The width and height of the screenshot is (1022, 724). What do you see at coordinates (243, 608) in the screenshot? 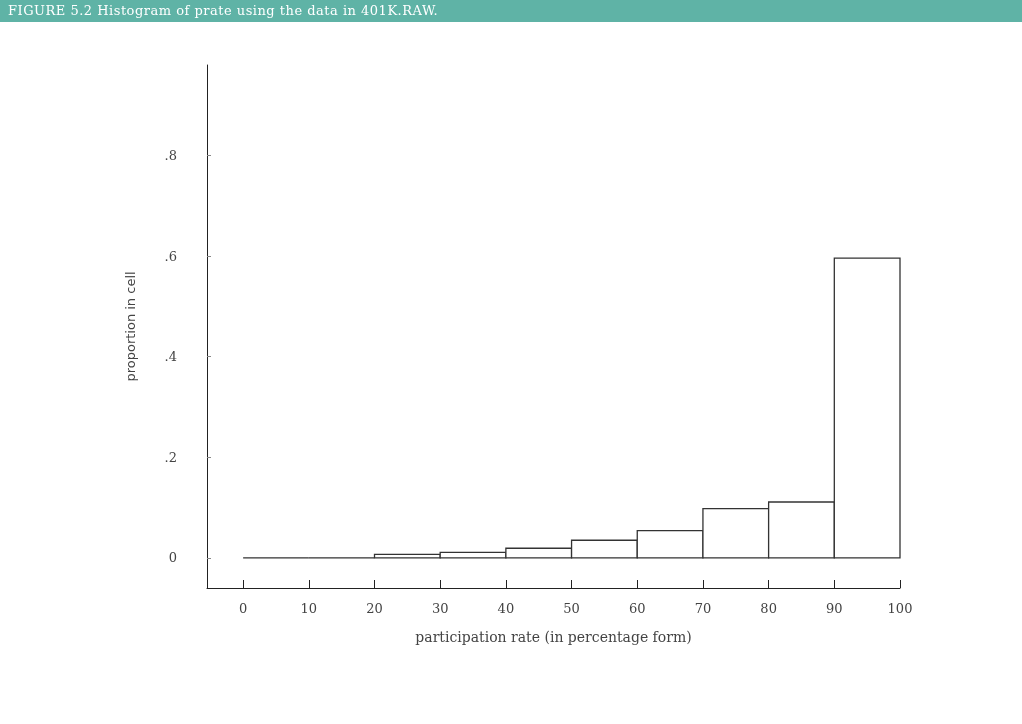
I see `x-tick-label: 0` at bounding box center [243, 608].